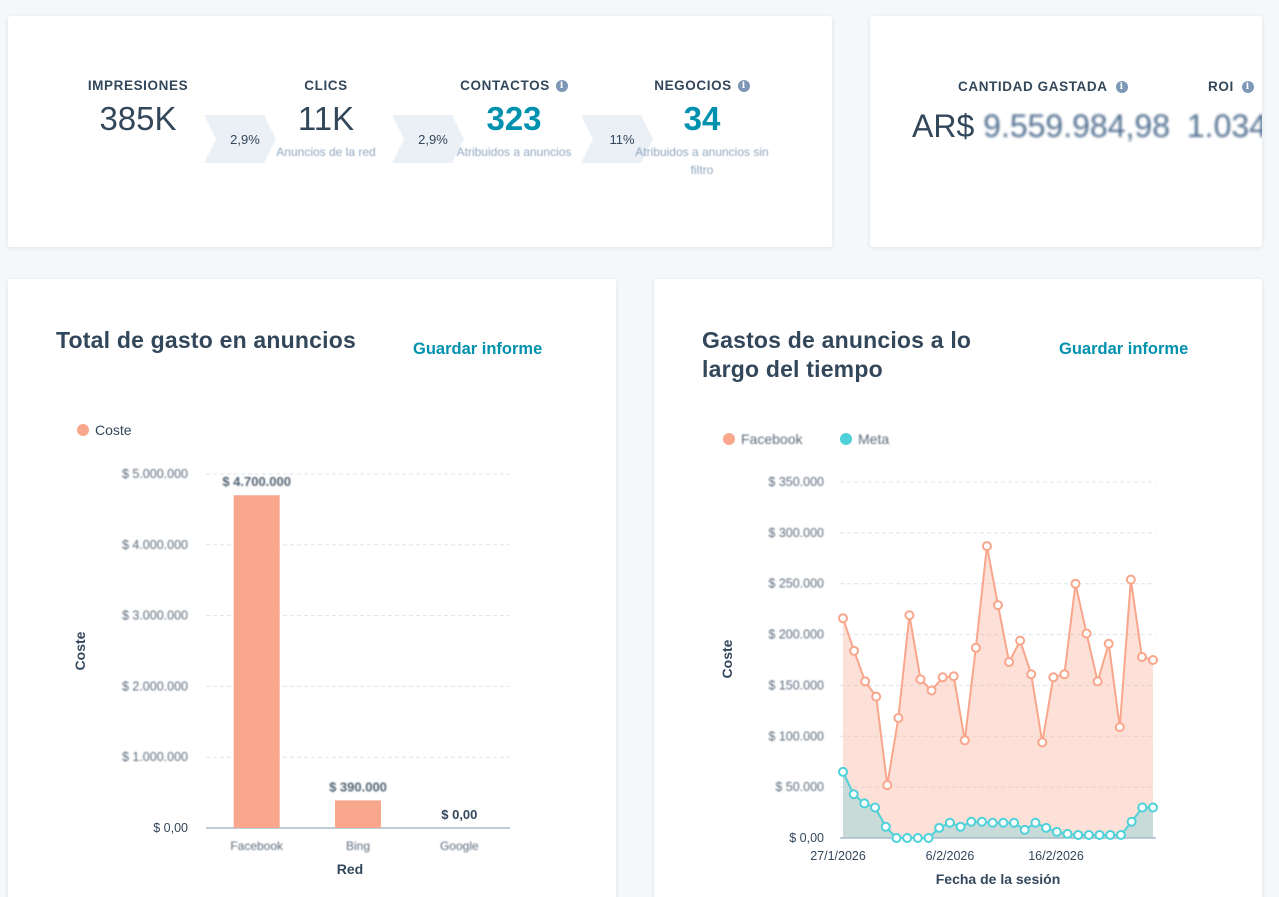 This screenshot has width=1279, height=897. What do you see at coordinates (358, 846) in the screenshot?
I see `x-tick-label: Bing` at bounding box center [358, 846].